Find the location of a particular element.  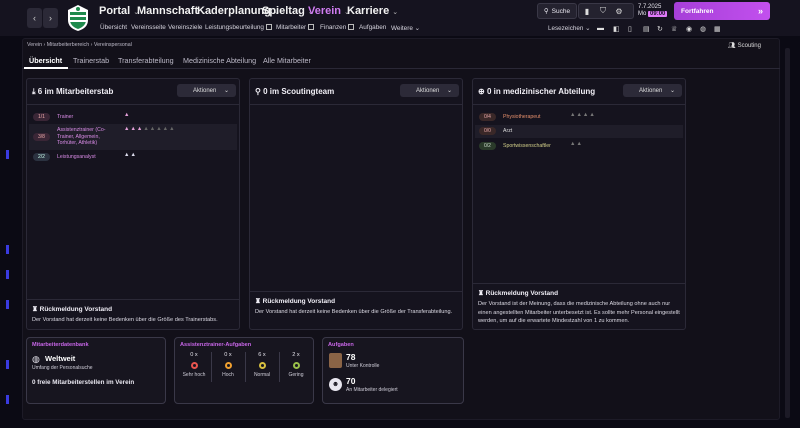

person-icon: ▲▲▲▲ is located at coordinates (583, 115).